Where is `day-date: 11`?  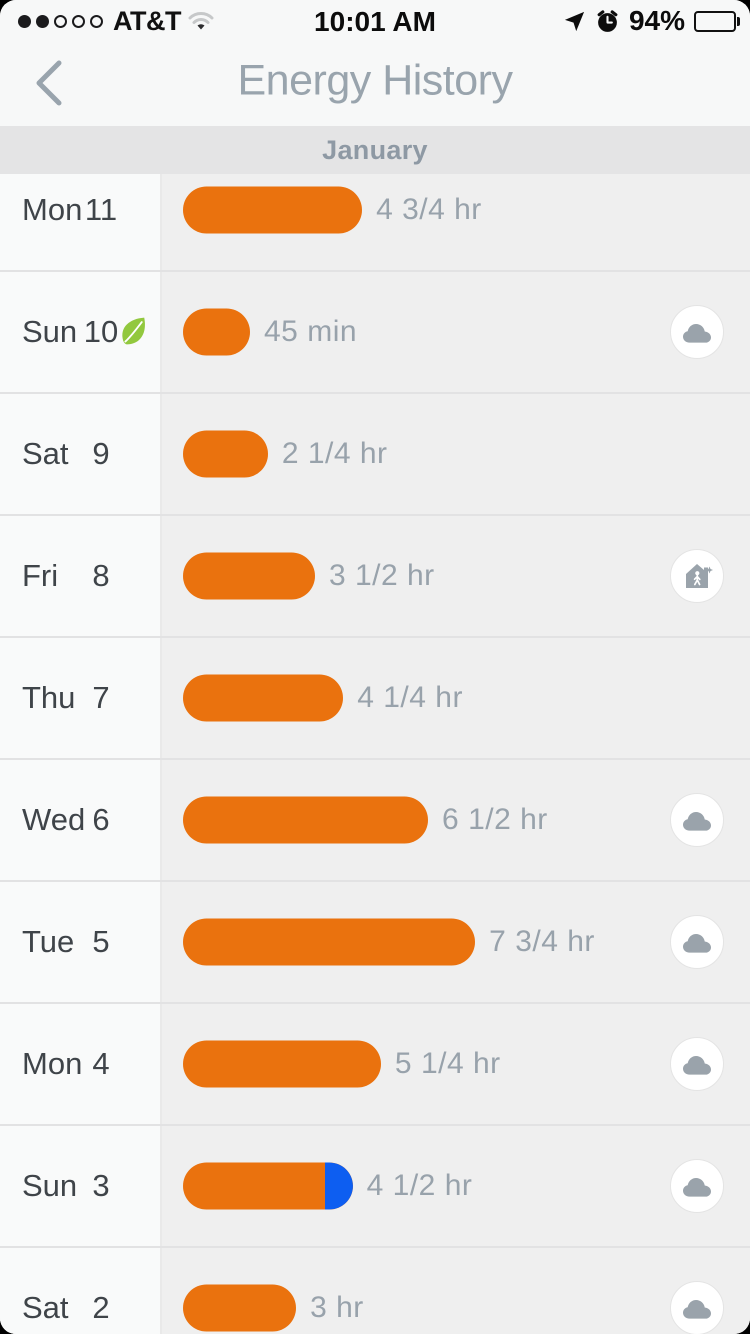 day-date: 11 is located at coordinates (101, 209).